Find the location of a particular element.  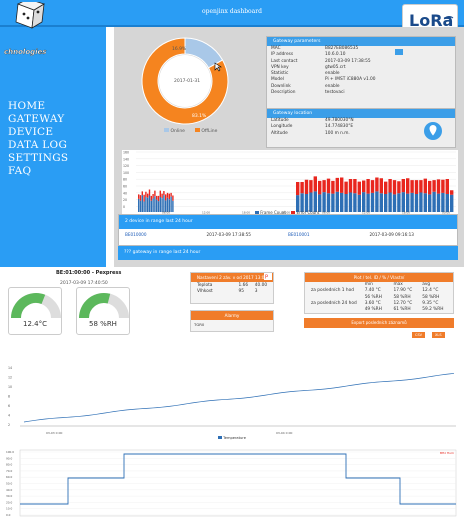

table-cell: za posledních 24 hod is located at coordinates (334, 303).